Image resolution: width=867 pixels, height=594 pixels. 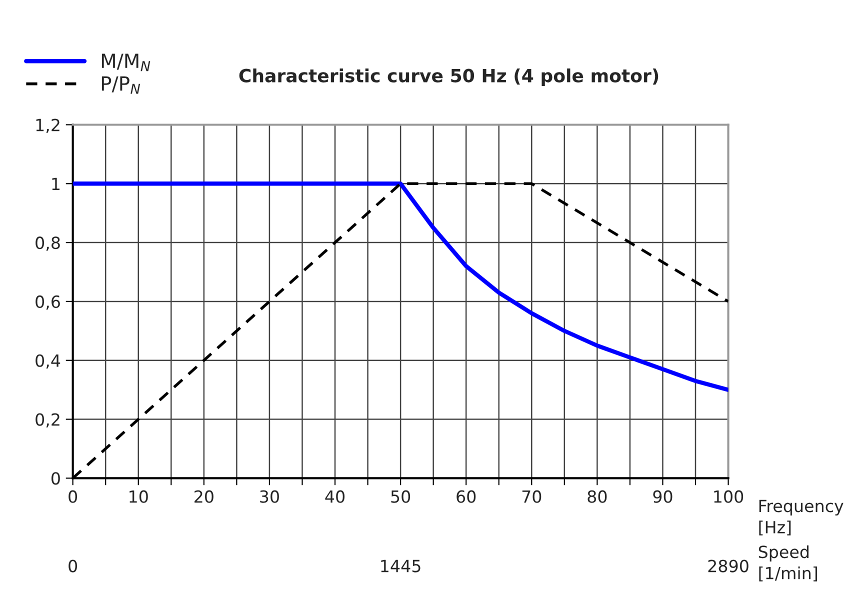 What do you see at coordinates (126, 63) in the screenshot?
I see `legend-label: M/M$_{N}$` at bounding box center [126, 63].